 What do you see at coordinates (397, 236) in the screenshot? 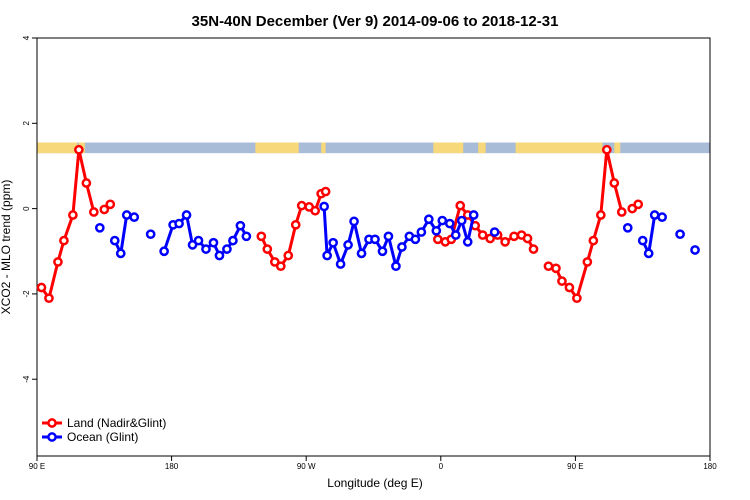
I see `series-ocean` at bounding box center [397, 236].